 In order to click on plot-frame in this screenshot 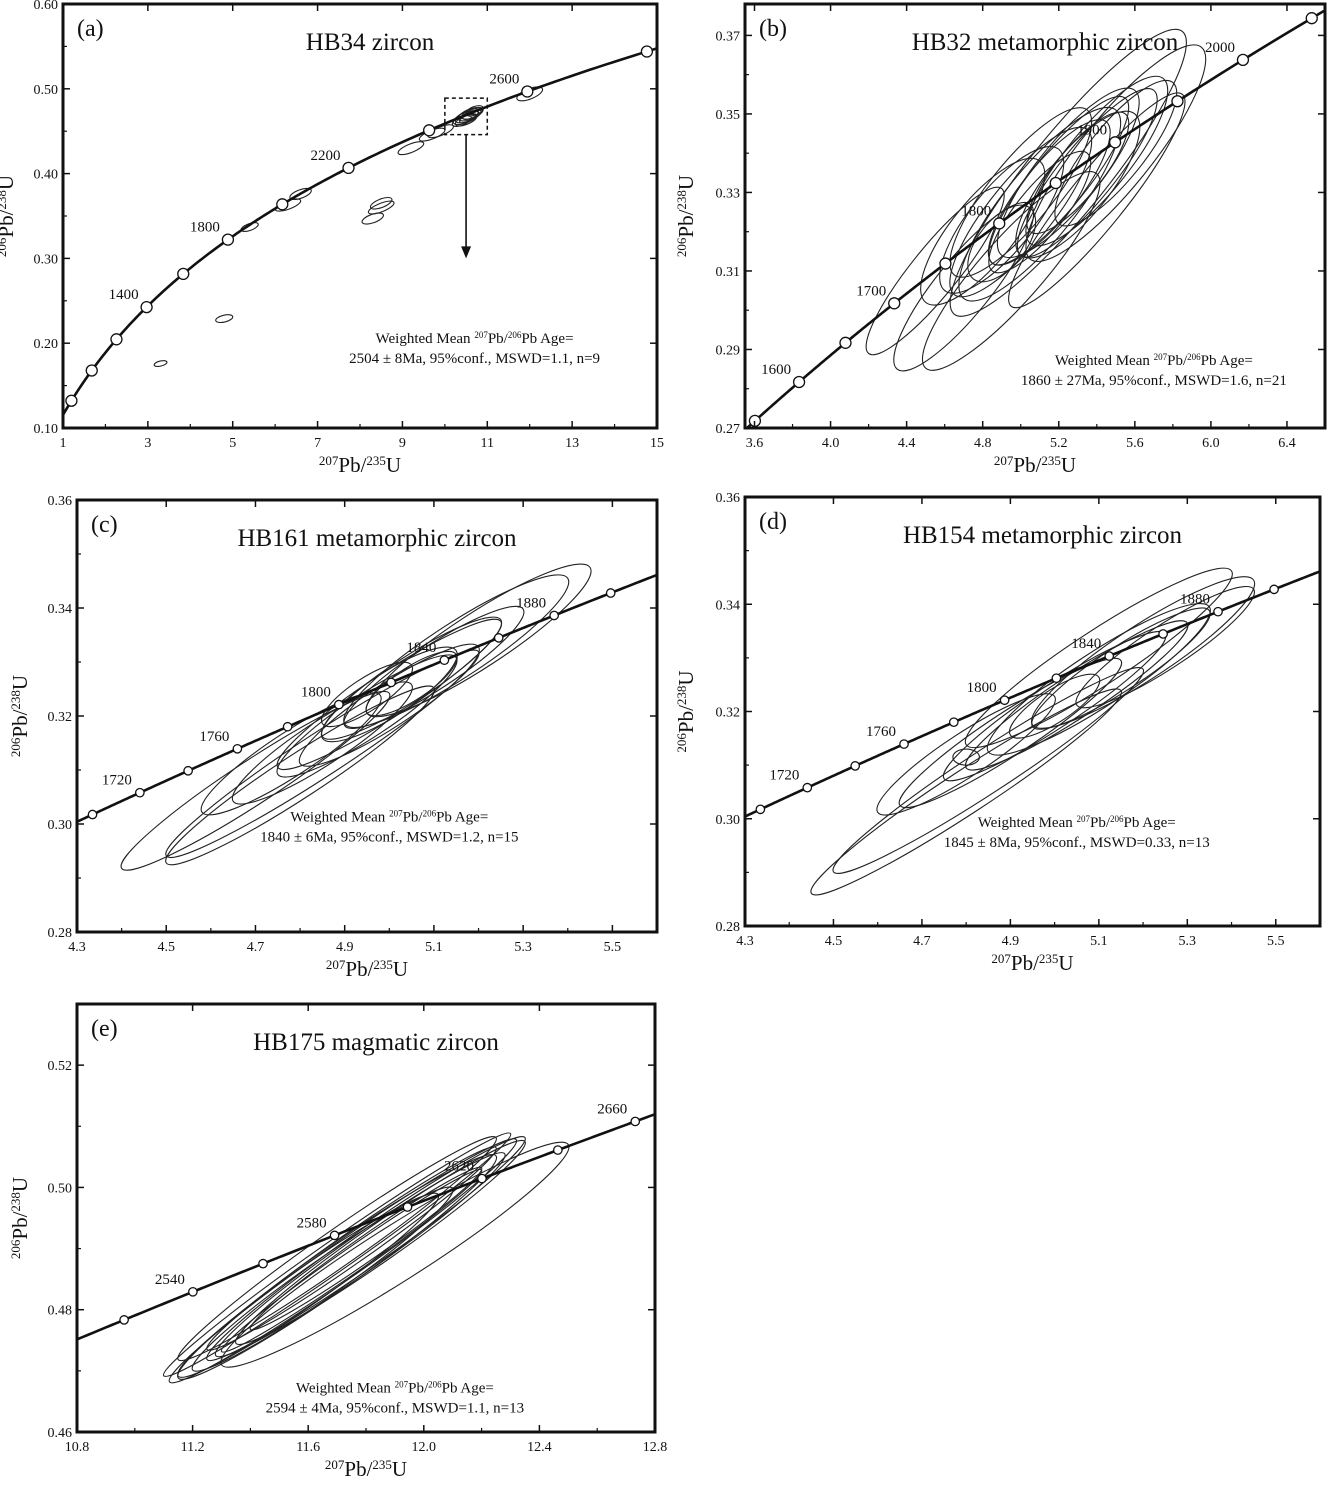, I will do `click(366, 1218)`.